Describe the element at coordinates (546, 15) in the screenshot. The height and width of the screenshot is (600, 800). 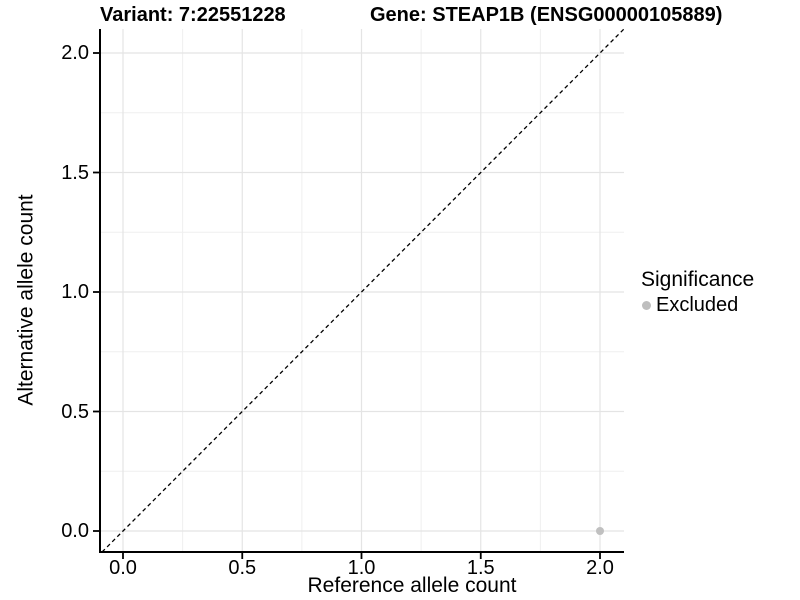
I see `plot-title-gene: Gene: STEAP1B (ENSG00000105889)` at that location.